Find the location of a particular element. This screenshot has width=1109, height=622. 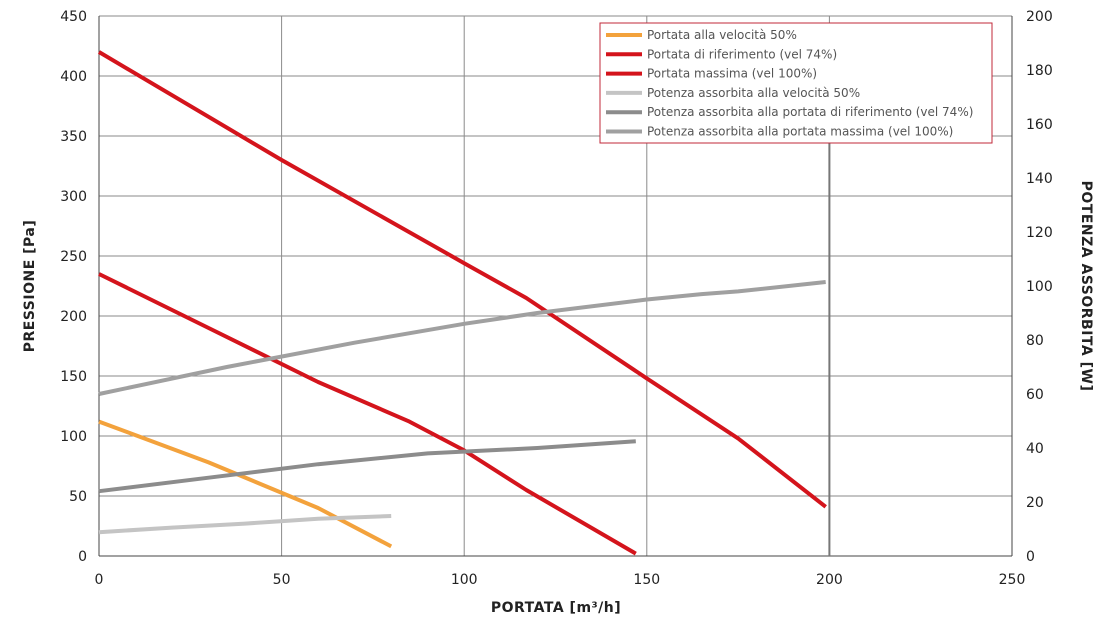

right-tick-label: 120 is located at coordinates (1039, 233).